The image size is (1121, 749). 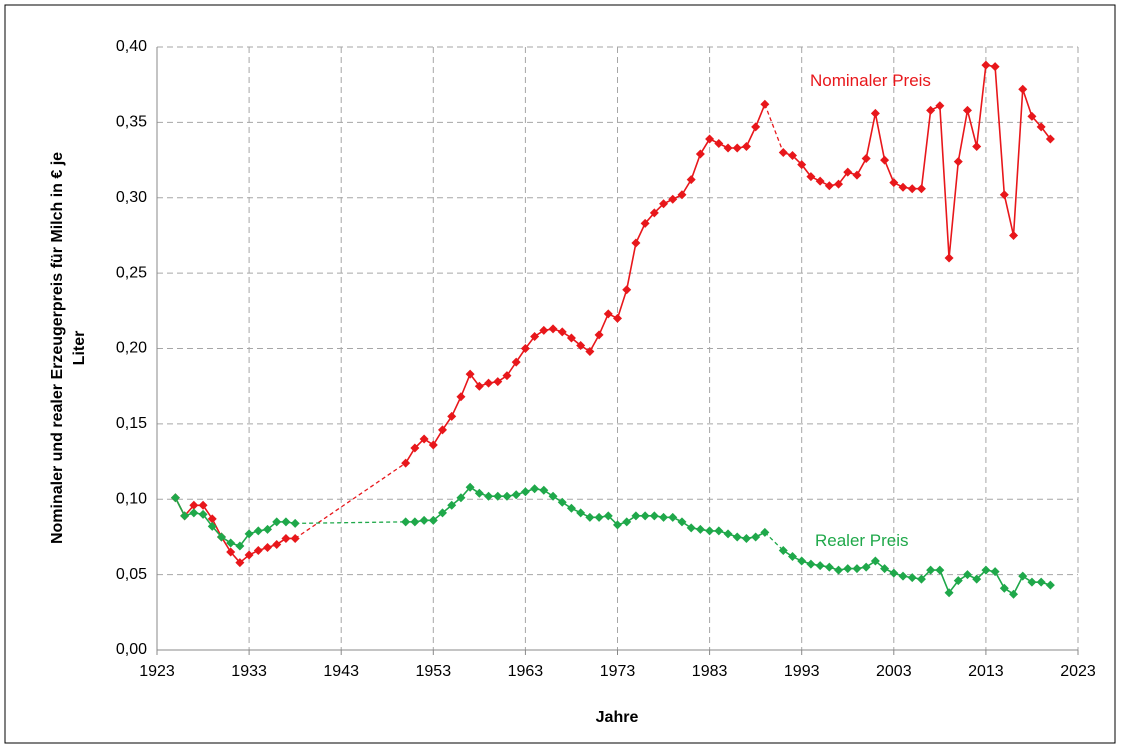 What do you see at coordinates (131, 423) in the screenshot?
I see `y-tick-label: 0,15` at bounding box center [131, 423].